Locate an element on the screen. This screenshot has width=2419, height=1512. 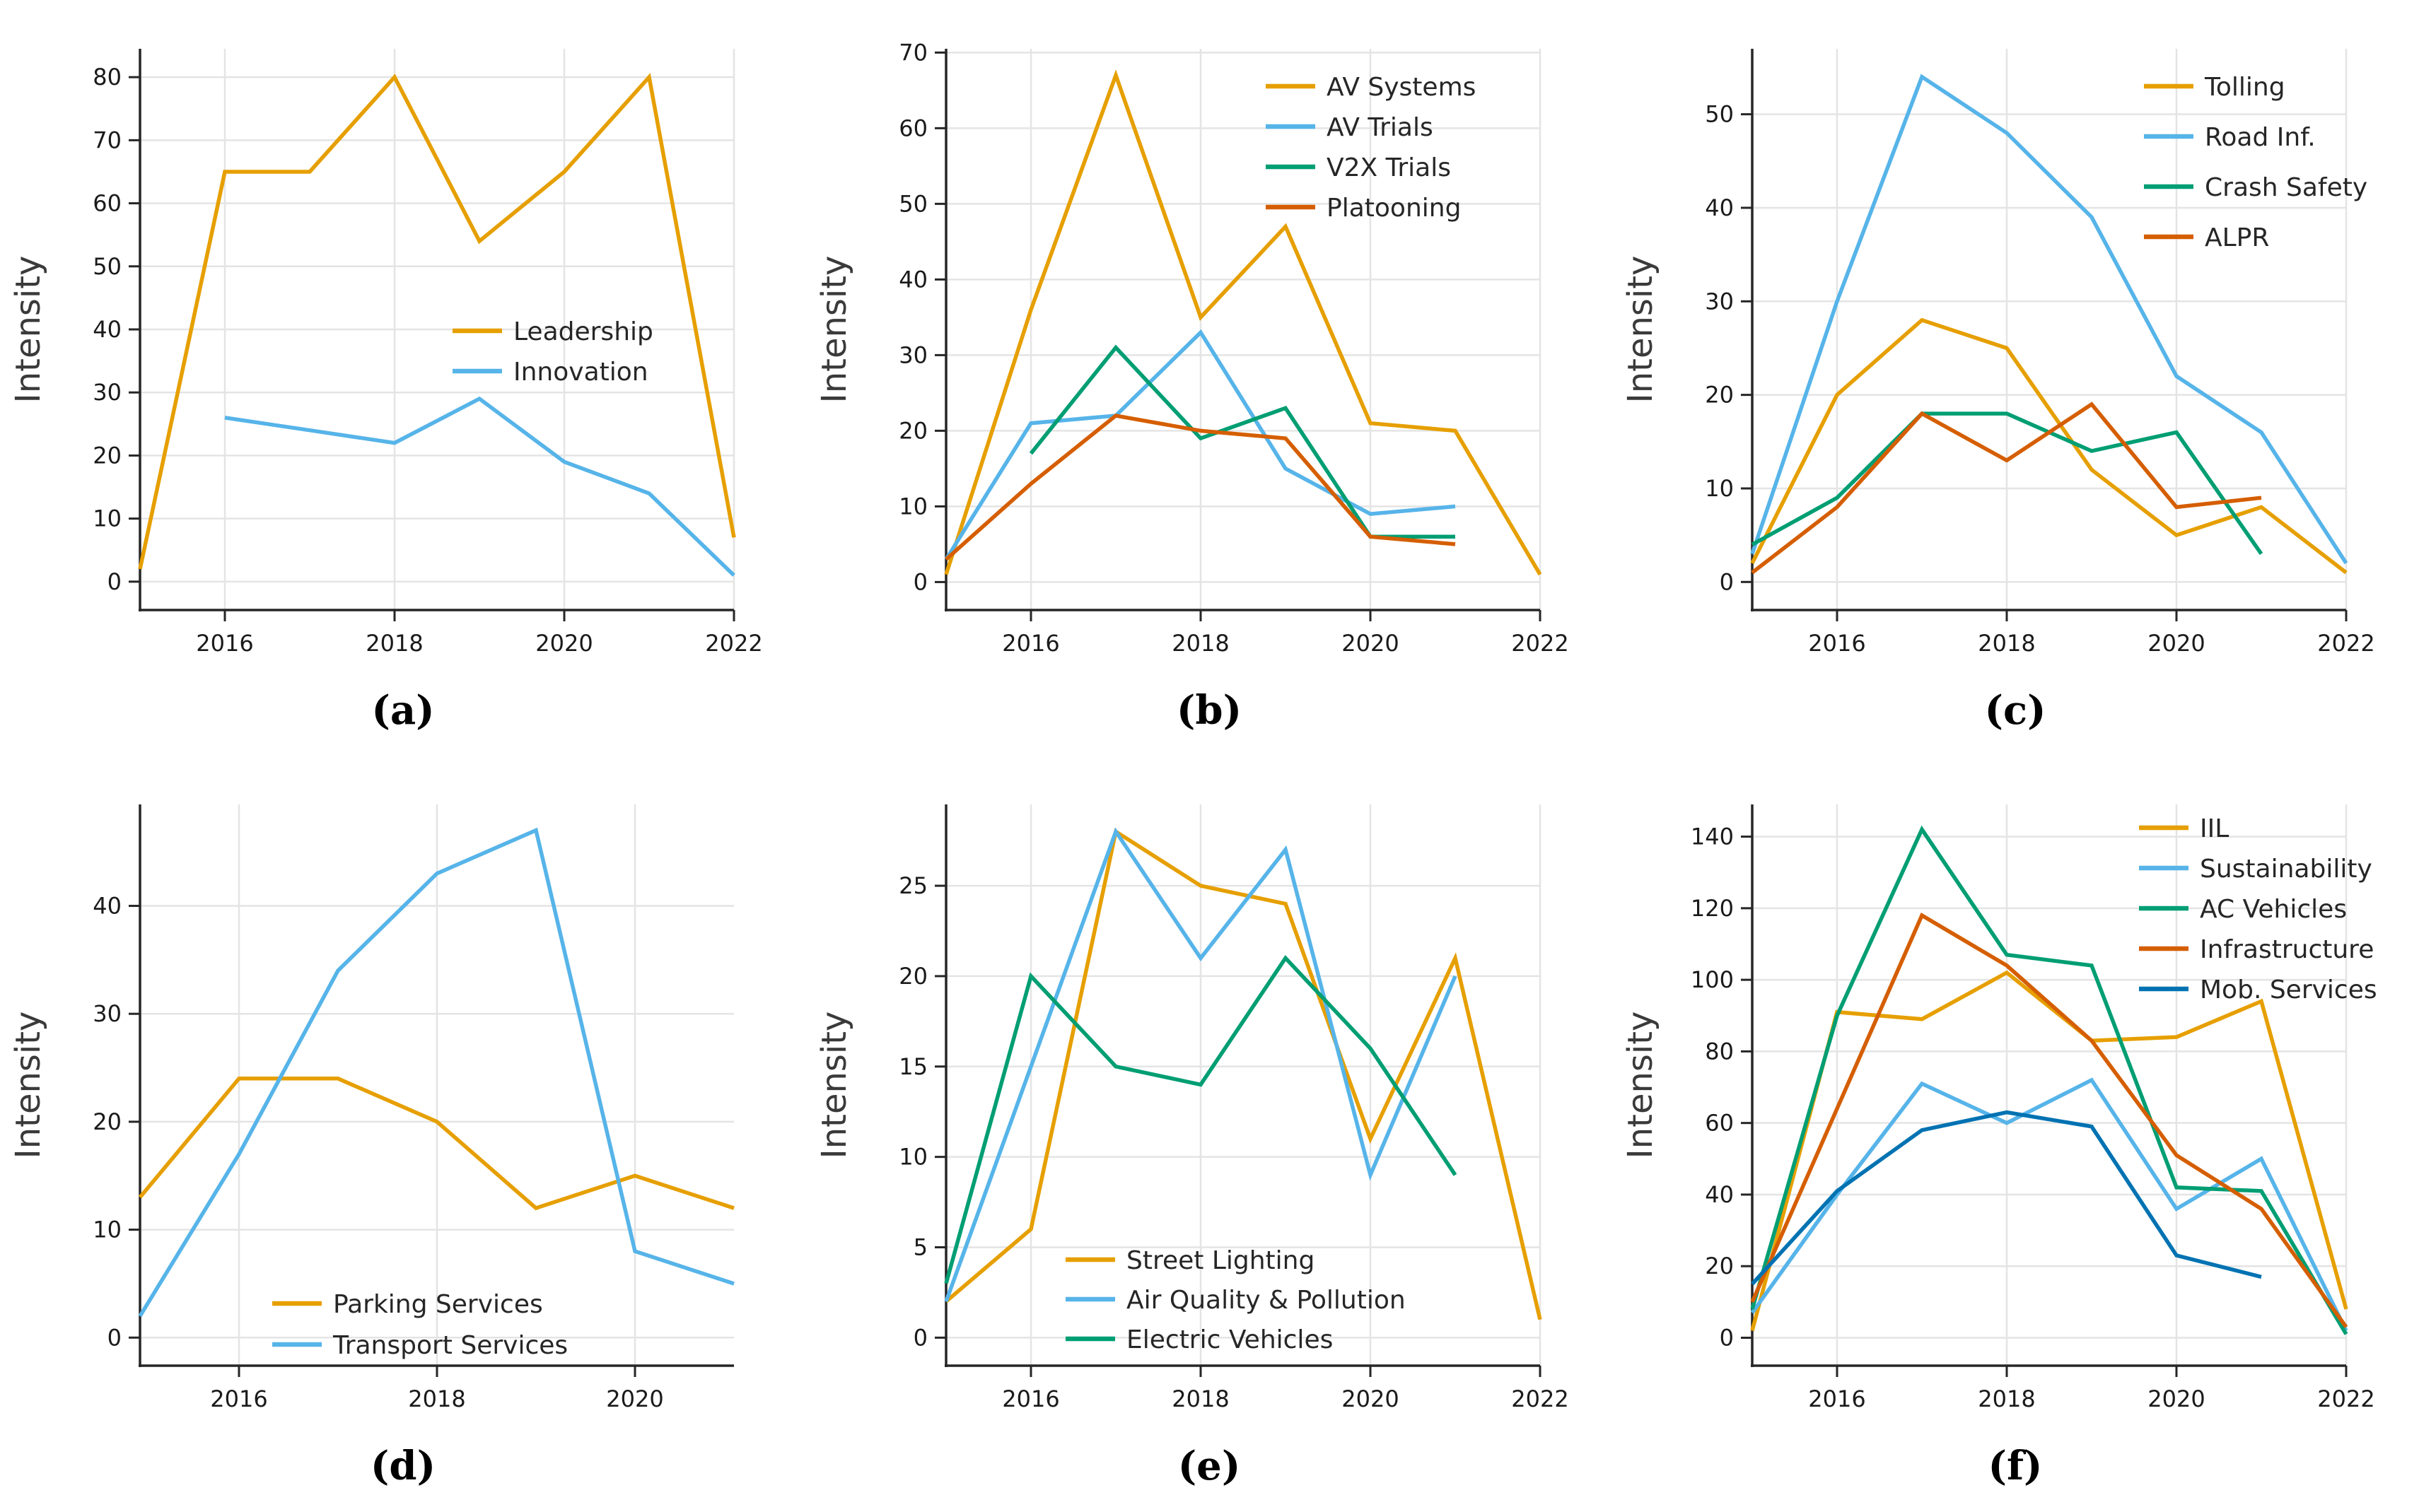
series-line-ac-vehicles is located at coordinates (2049, 1080).